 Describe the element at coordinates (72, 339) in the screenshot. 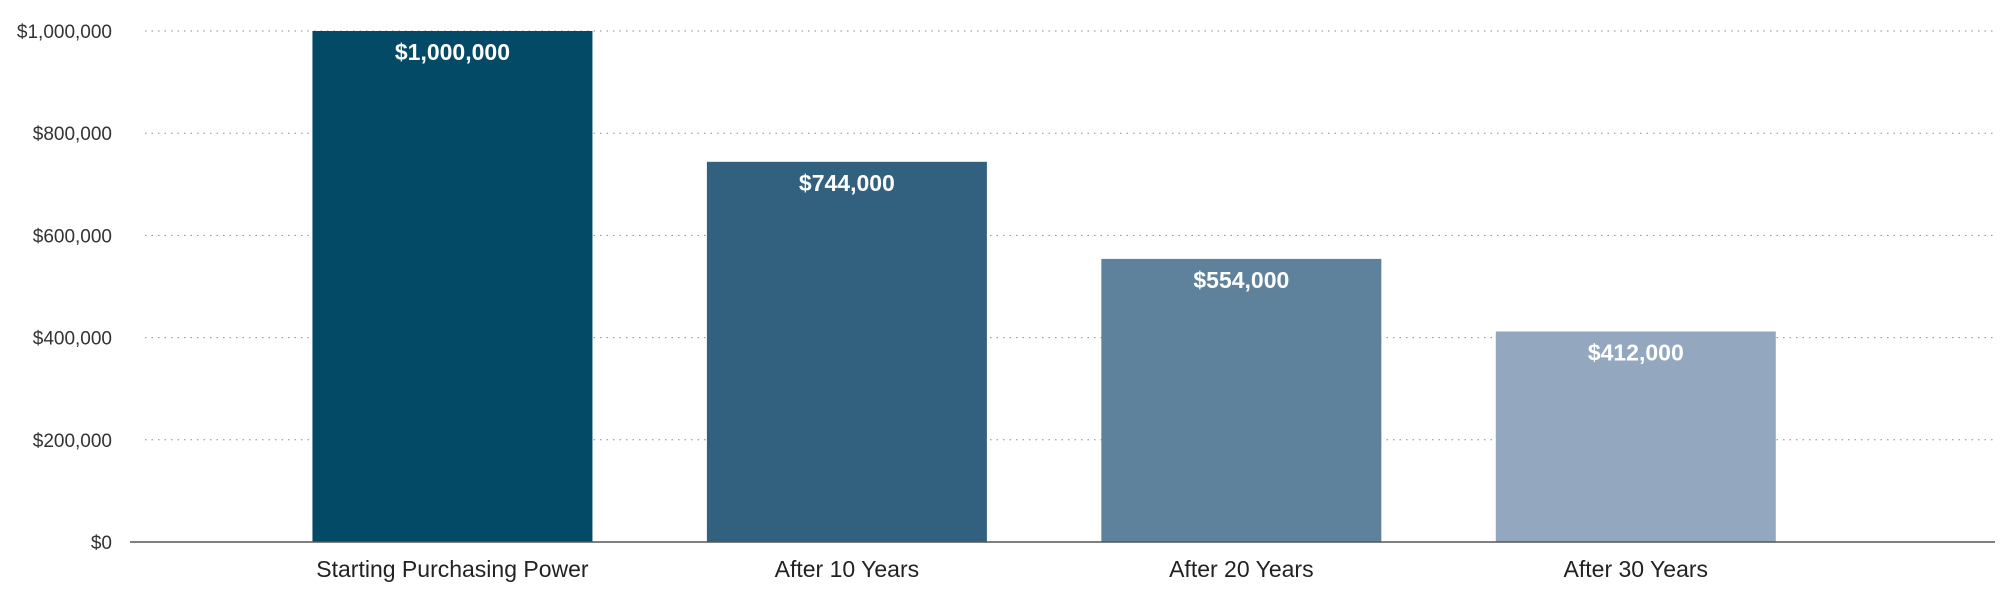

I see `y-tick-label: $400,000` at that location.